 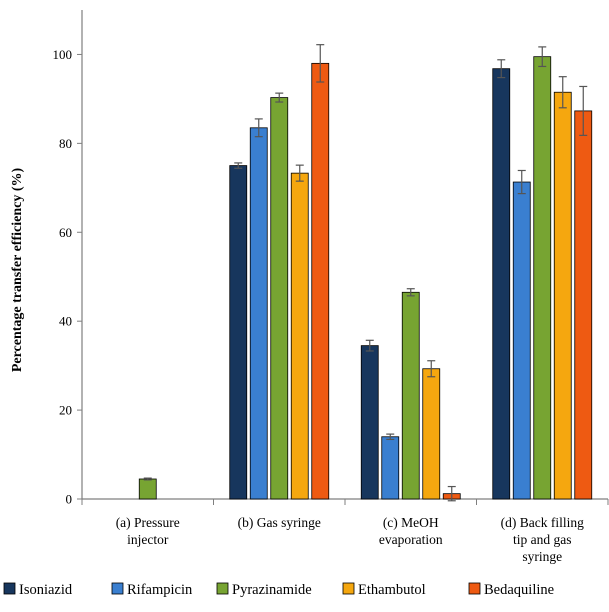 I want to click on legend-label: Pyrazinamide, so click(x=272, y=590).